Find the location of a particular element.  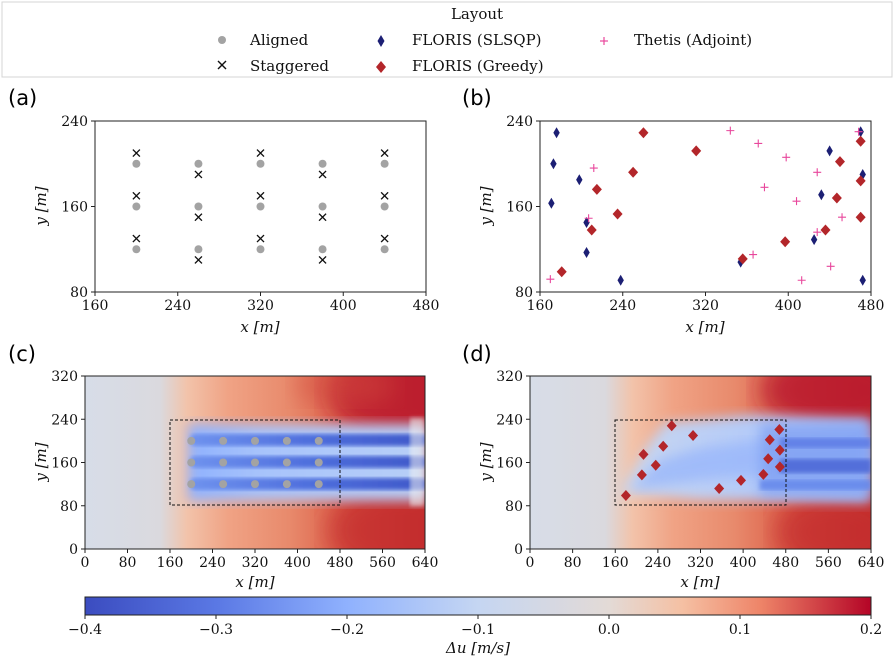

panel-d-velocity-field is located at coordinates (700, 462).